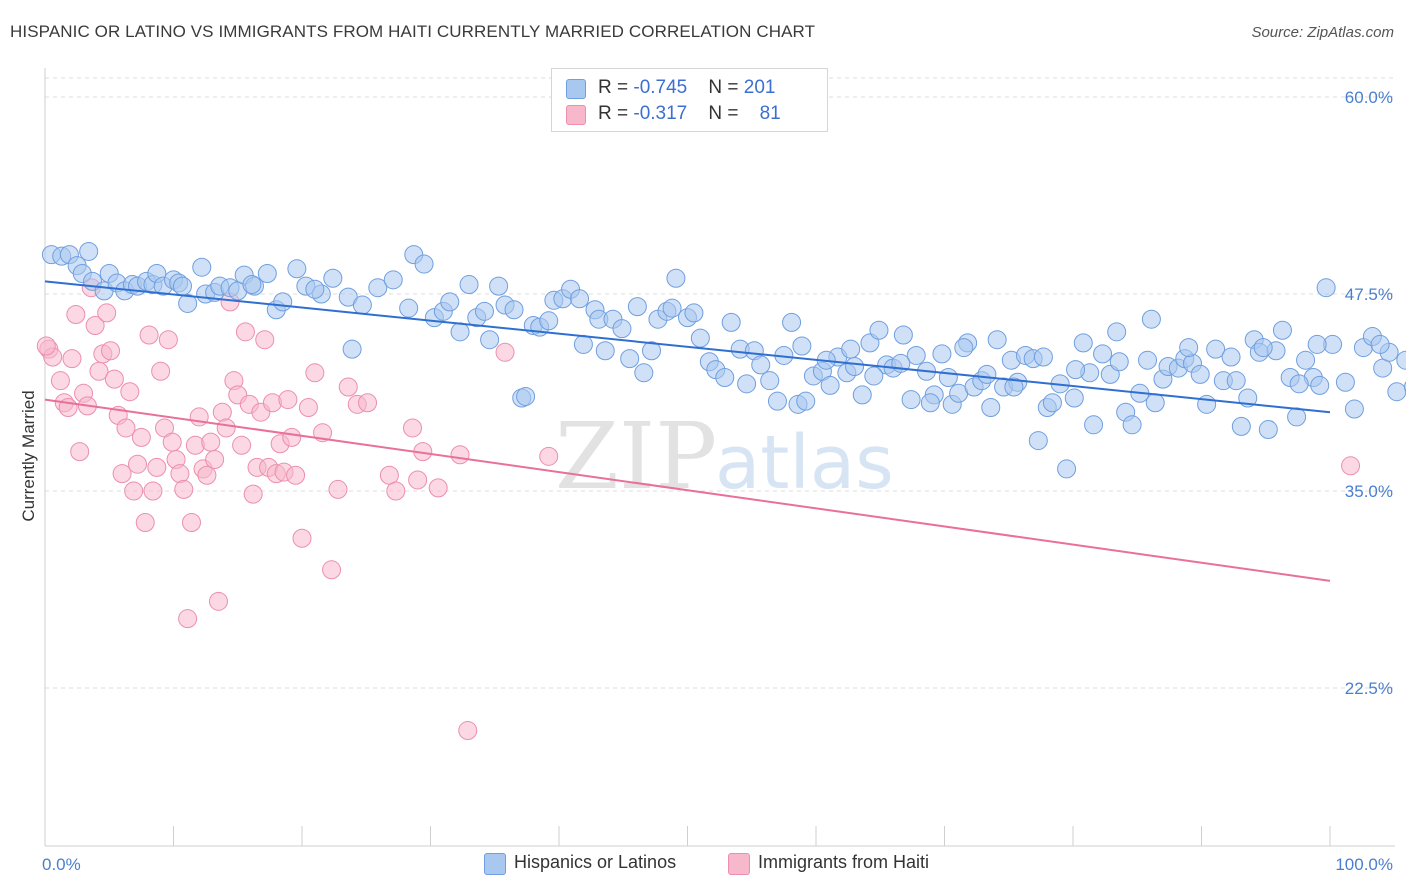 This screenshot has height=892, width=1406. I want to click on watermark-atlas: atlas, so click(804, 463).